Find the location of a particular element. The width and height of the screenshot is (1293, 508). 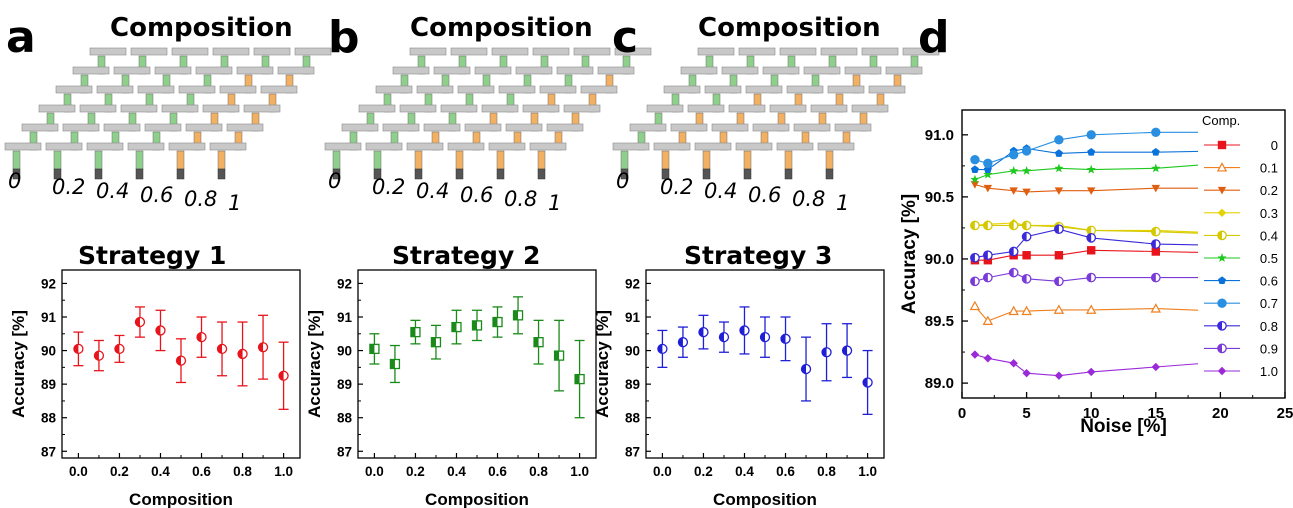

y-tick-label: 90.5 is located at coordinates (939, 197).